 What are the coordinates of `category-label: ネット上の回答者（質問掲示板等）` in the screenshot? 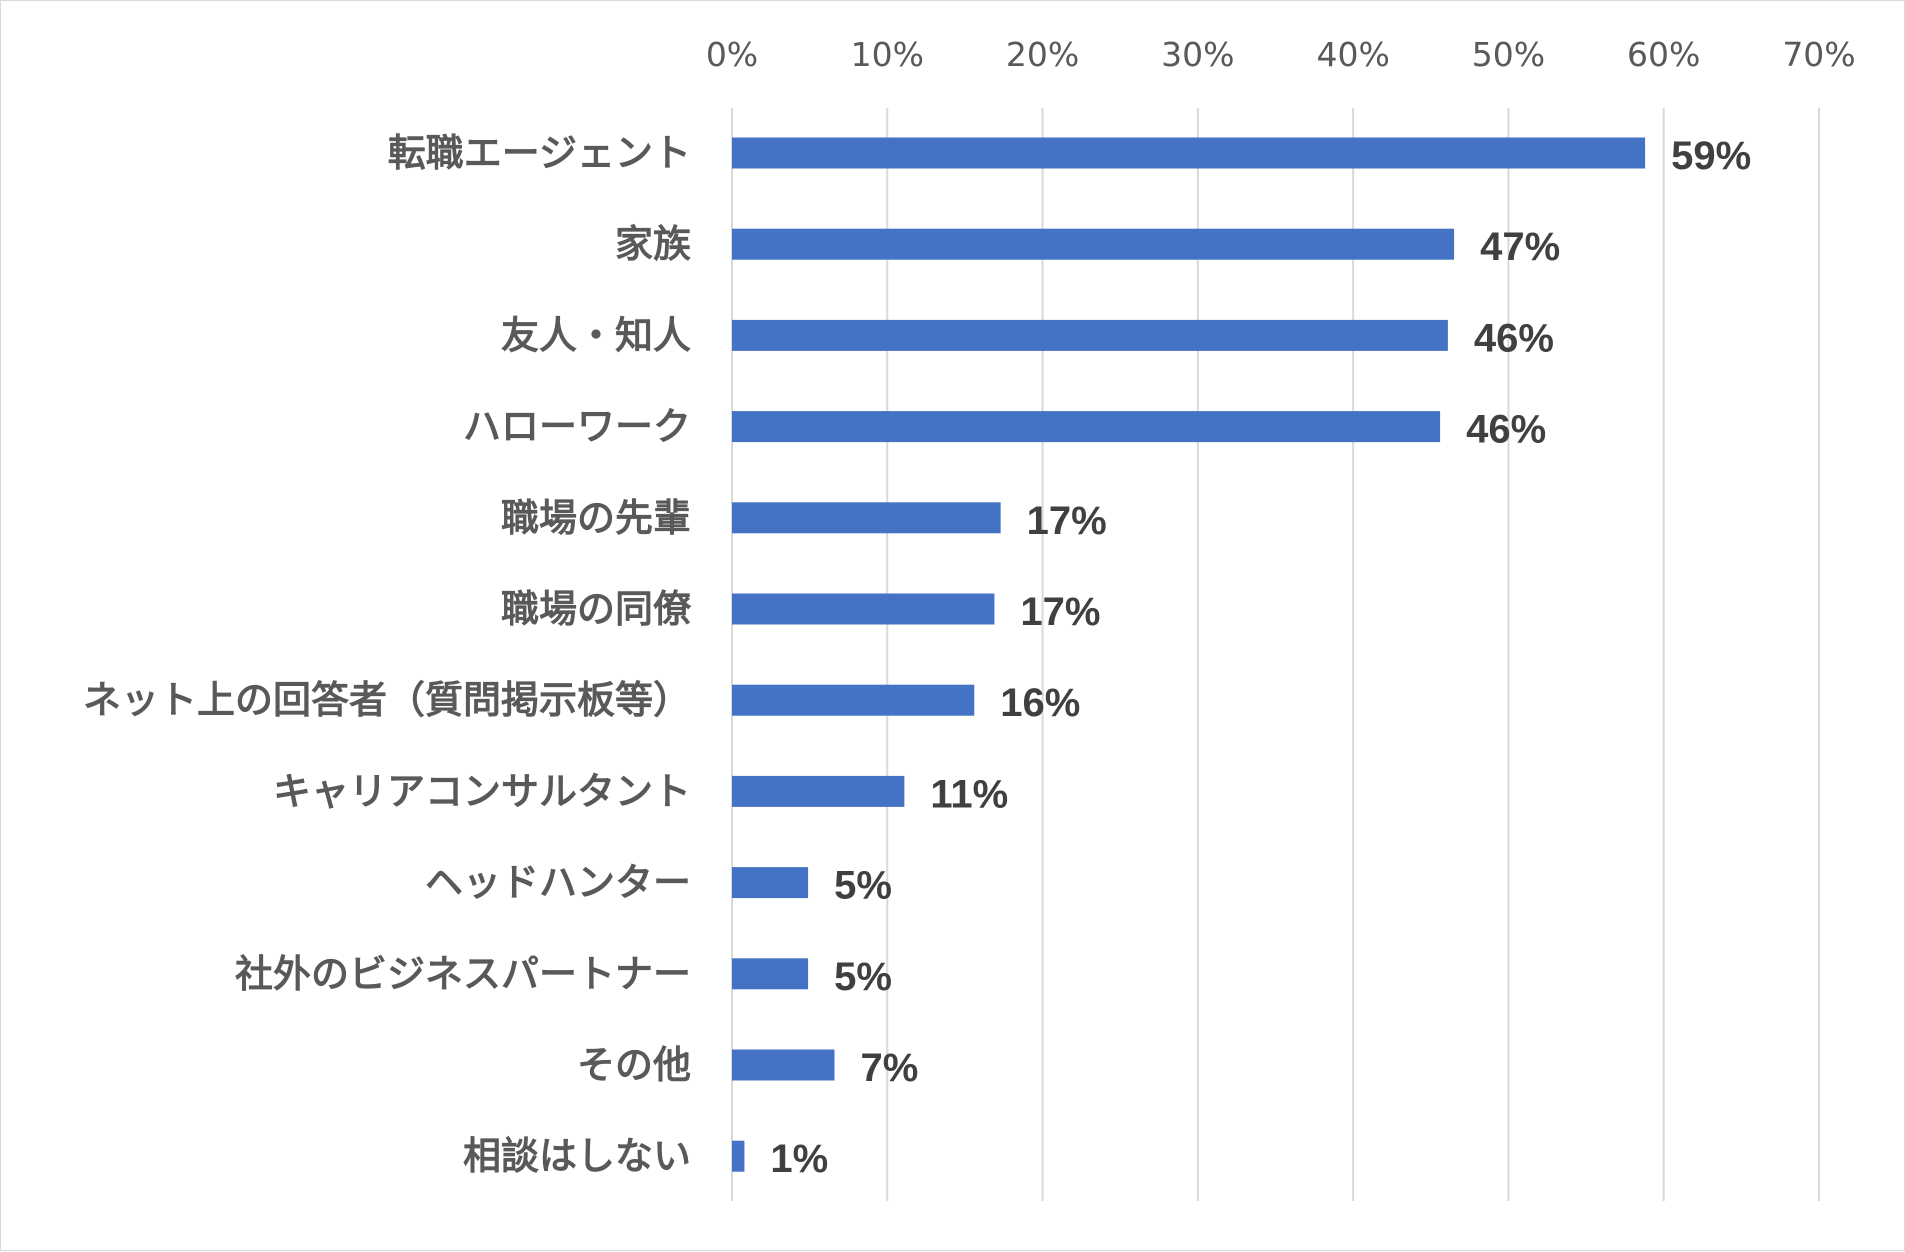 It's located at (387, 700).